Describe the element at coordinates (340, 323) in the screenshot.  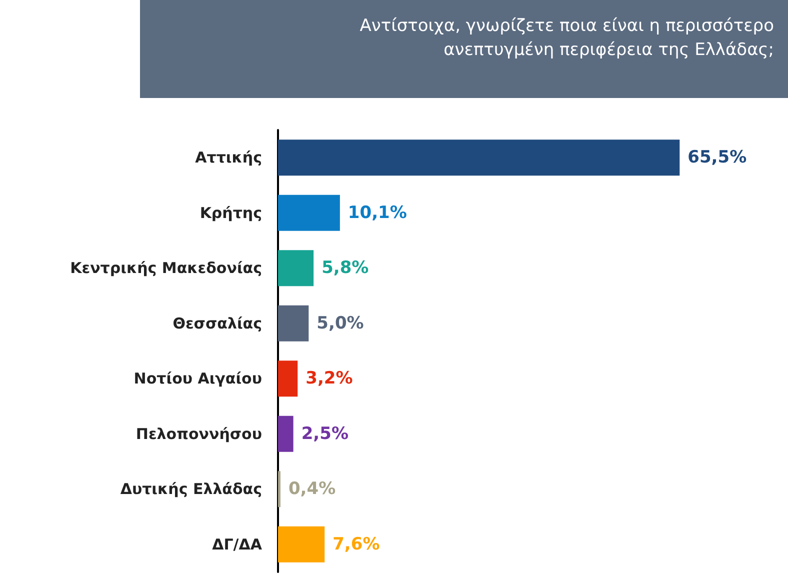
I see `data-label: 5,0%` at that location.